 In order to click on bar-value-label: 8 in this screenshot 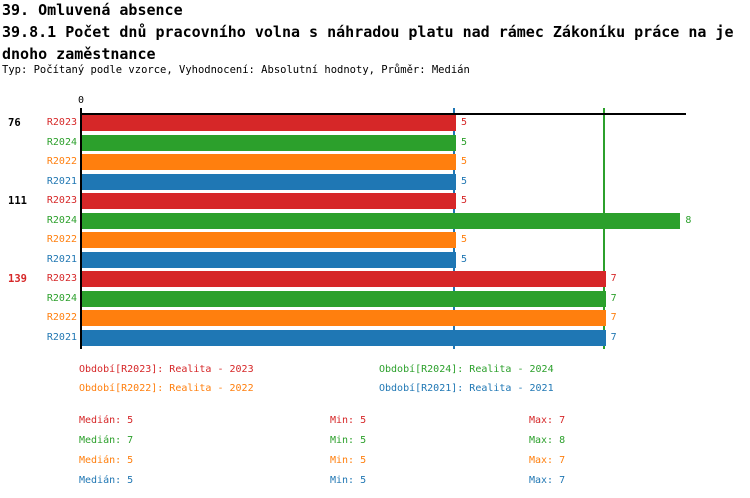, I will do `click(688, 220)`.